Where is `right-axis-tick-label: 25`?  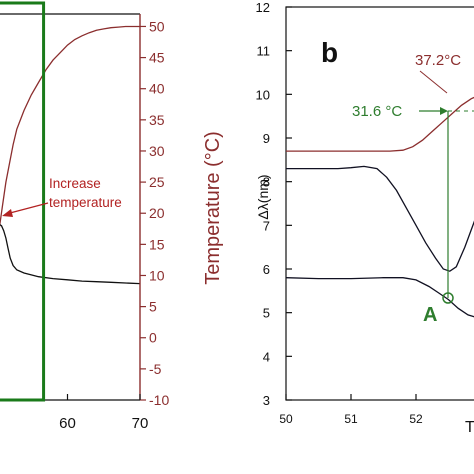
right-axis-tick-label: 25 is located at coordinates (157, 182).